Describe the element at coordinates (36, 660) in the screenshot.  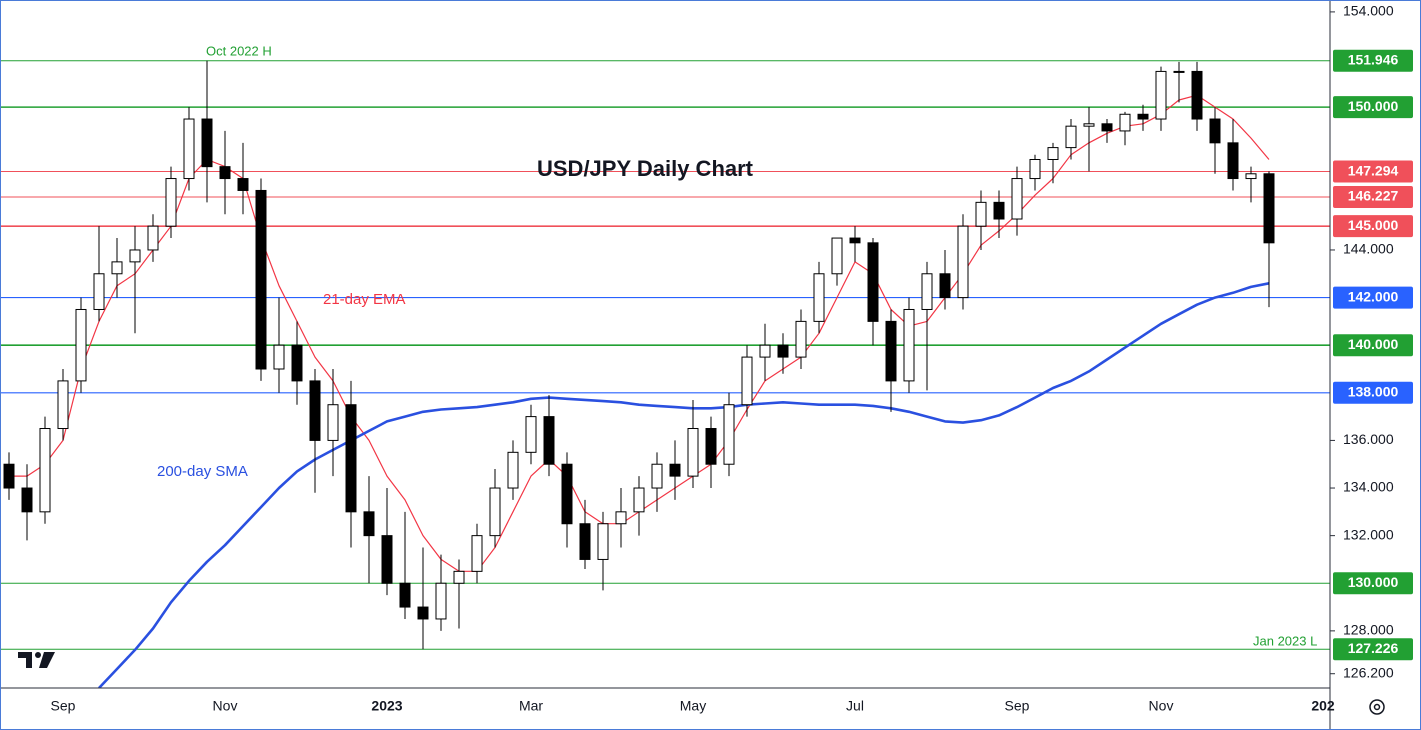
I see `logo` at that location.